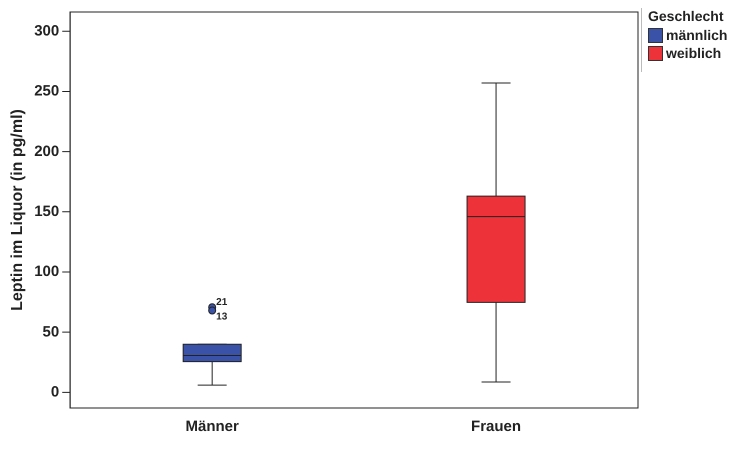 The height and width of the screenshot is (450, 754). I want to click on annotation: 13, so click(222, 316).